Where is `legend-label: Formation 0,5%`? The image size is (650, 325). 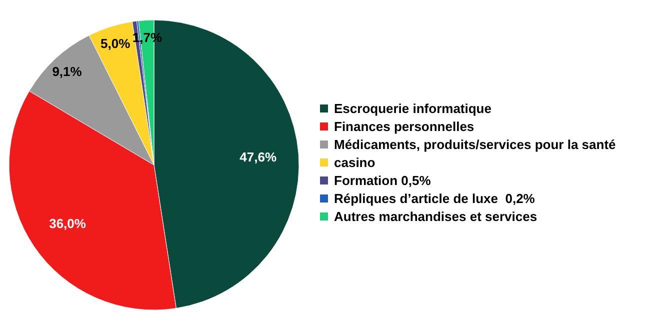
legend-label: Formation 0,5% is located at coordinates (383, 180).